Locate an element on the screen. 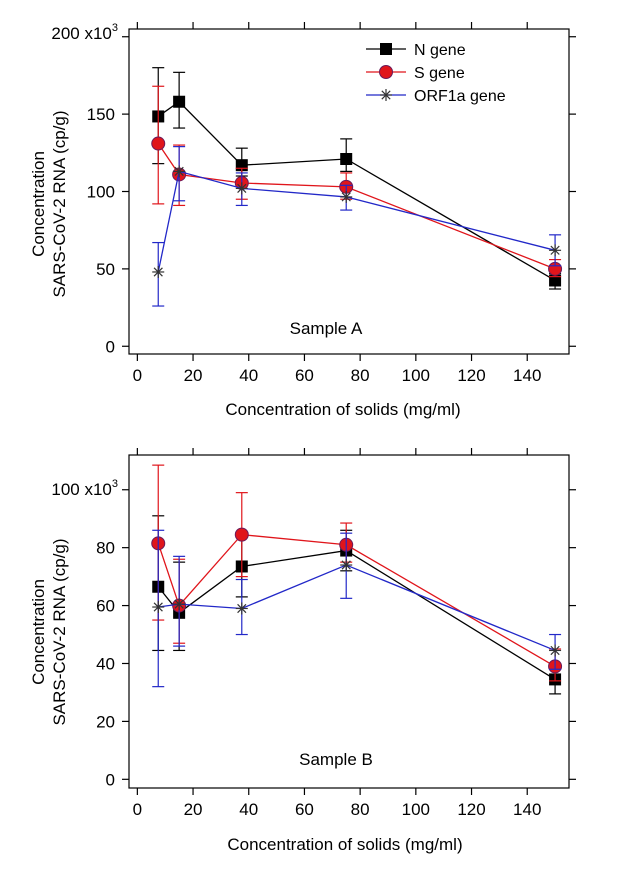  y-tick-label-top: 100 x103 is located at coordinates (84, 488).